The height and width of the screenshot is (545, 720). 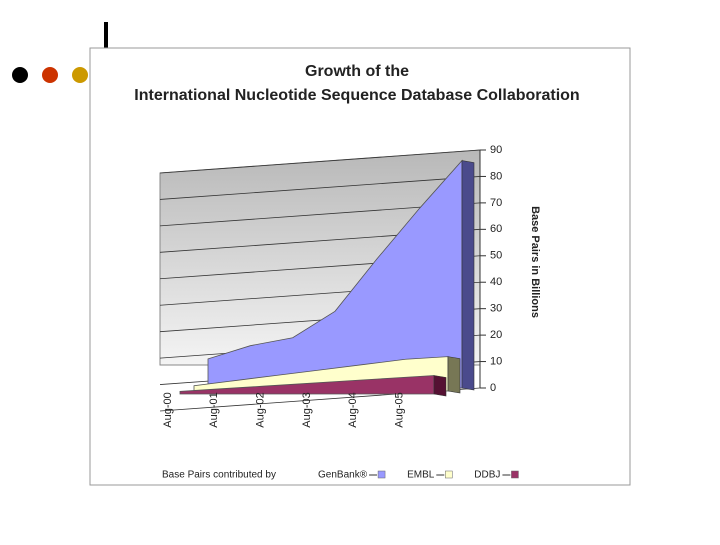 I want to click on legend-label: GenBank®, so click(x=343, y=475).